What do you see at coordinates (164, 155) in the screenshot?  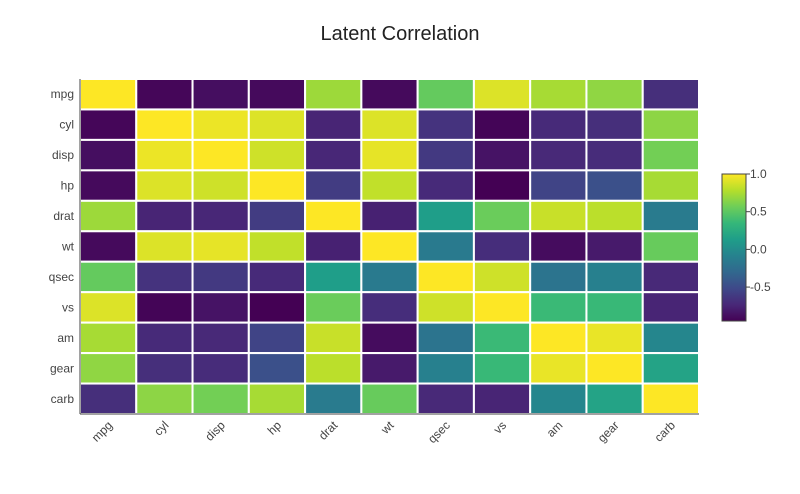 I see `heatmap-cell-disp-cyl` at bounding box center [164, 155].